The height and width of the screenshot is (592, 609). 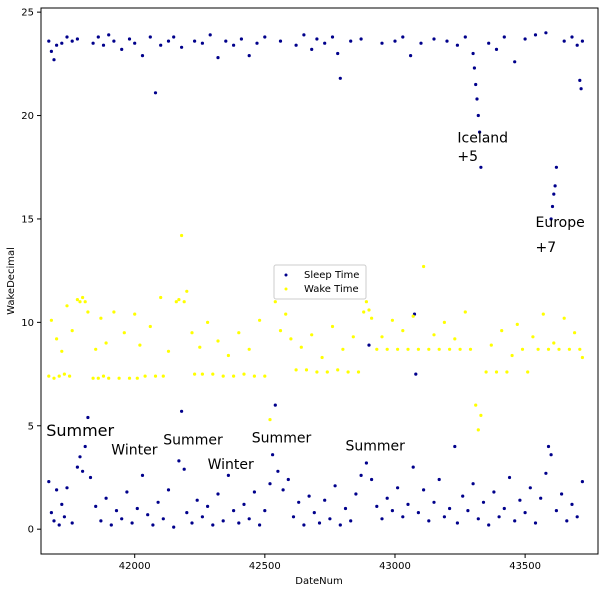 I want to click on legend-wake-label: Wake Time, so click(x=331, y=289).